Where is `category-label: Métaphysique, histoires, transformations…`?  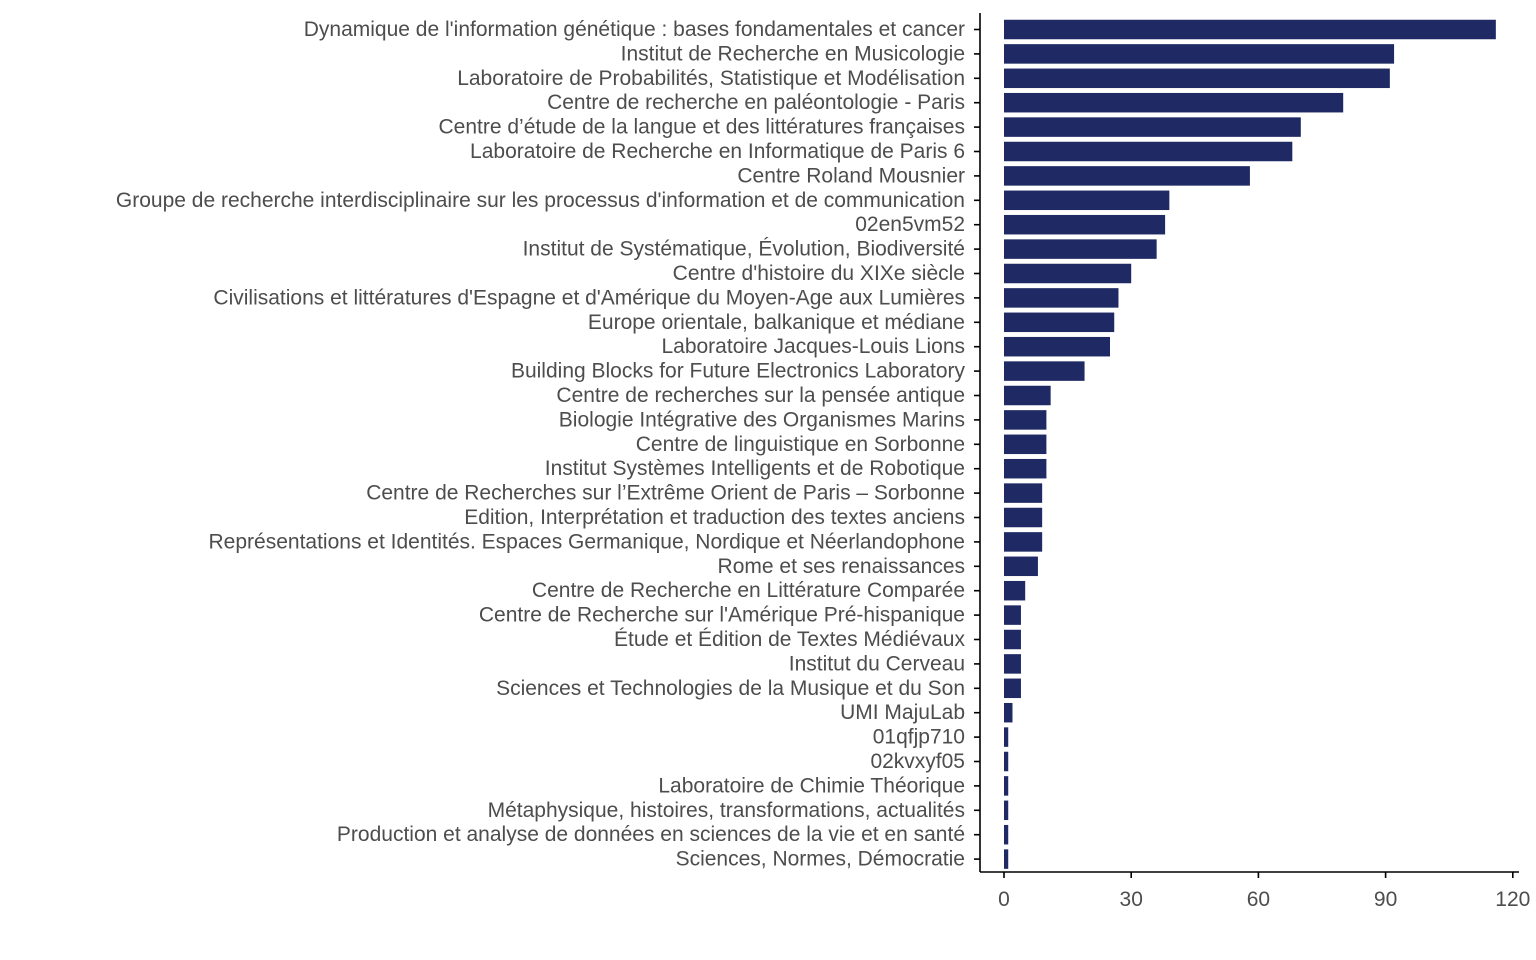 category-label: Métaphysique, histoires, transformations… is located at coordinates (726, 810).